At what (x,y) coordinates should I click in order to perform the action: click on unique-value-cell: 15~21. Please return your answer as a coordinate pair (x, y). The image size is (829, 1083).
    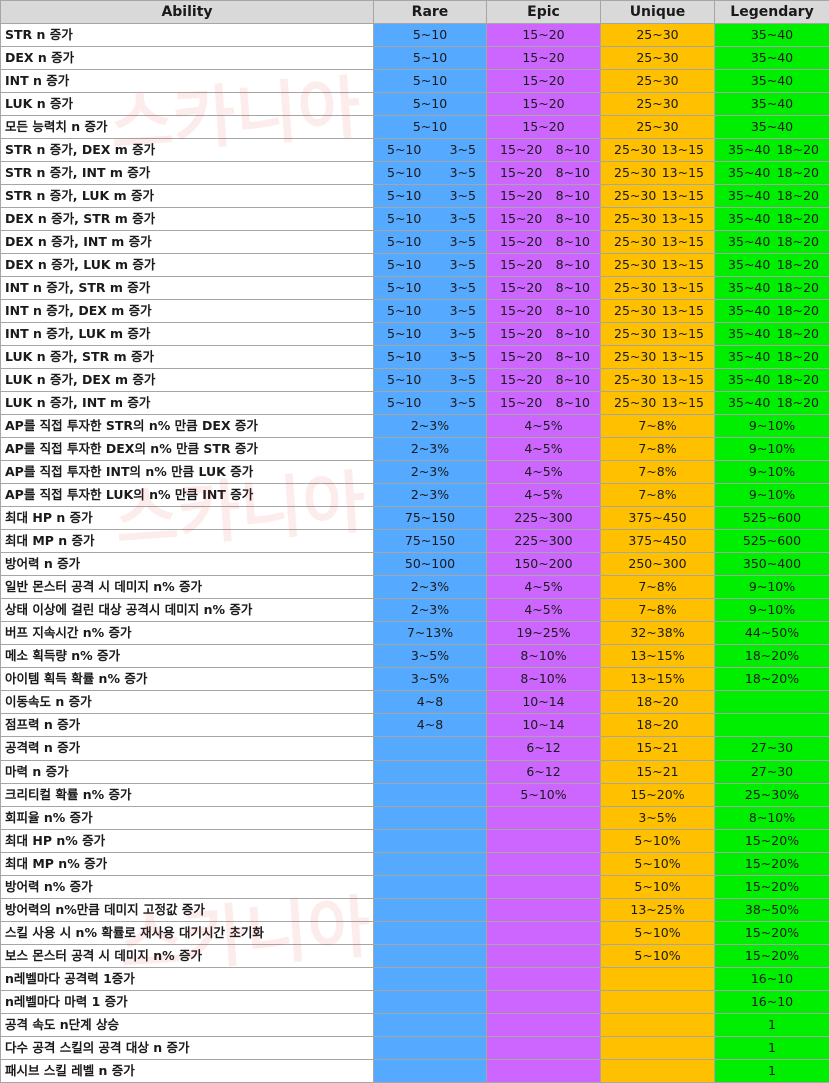
    Looking at the image, I should click on (657, 771).